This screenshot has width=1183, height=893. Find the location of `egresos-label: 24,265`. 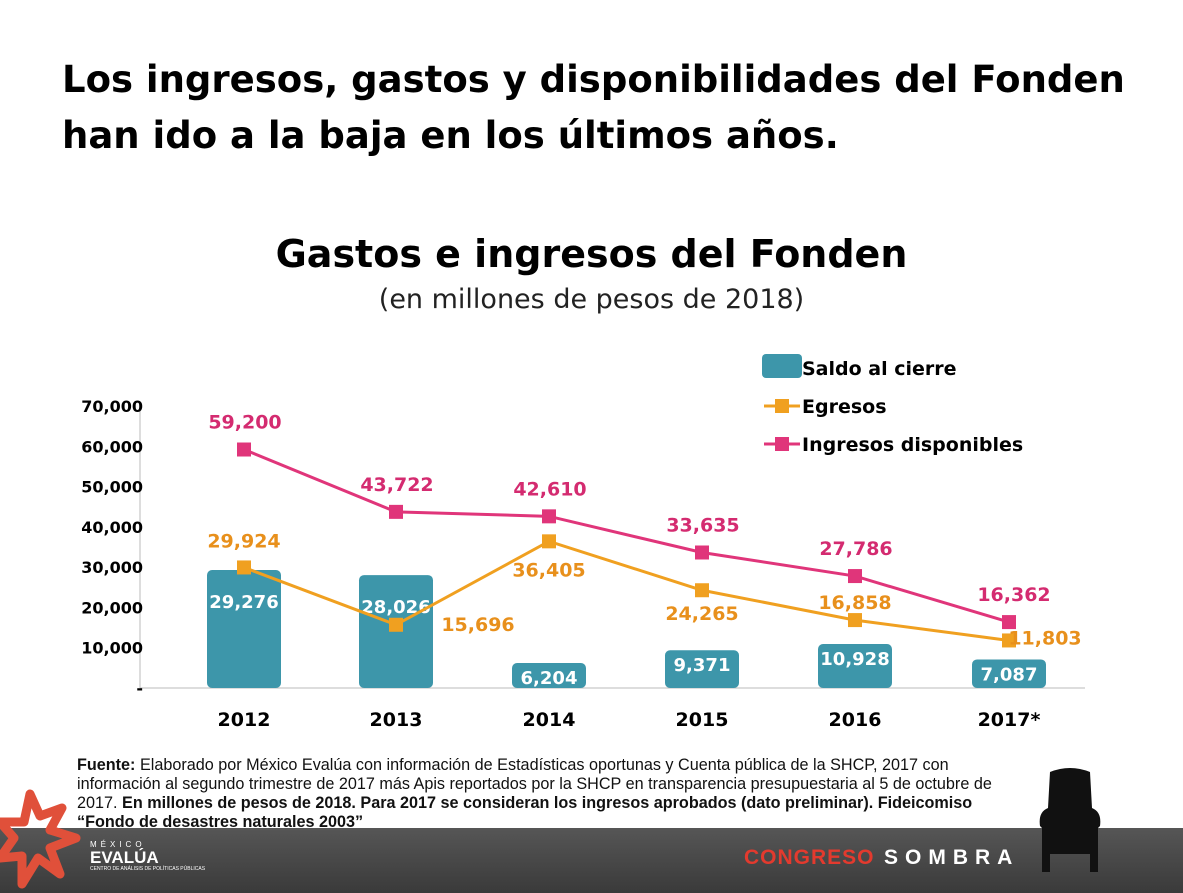

egresos-label: 24,265 is located at coordinates (701, 614).